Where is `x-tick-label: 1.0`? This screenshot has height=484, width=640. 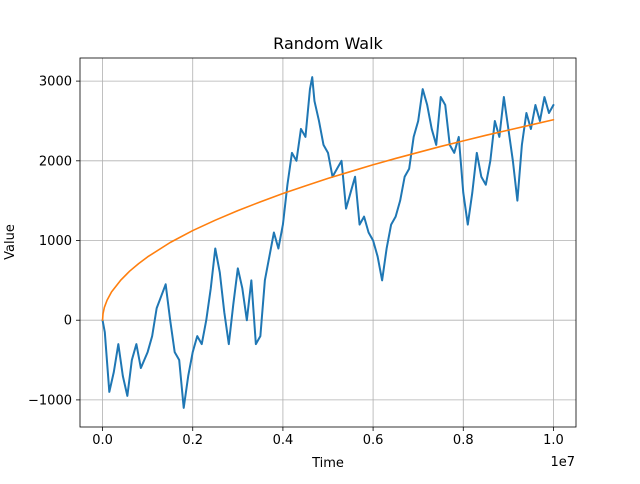 x-tick-label: 1.0 is located at coordinates (553, 440).